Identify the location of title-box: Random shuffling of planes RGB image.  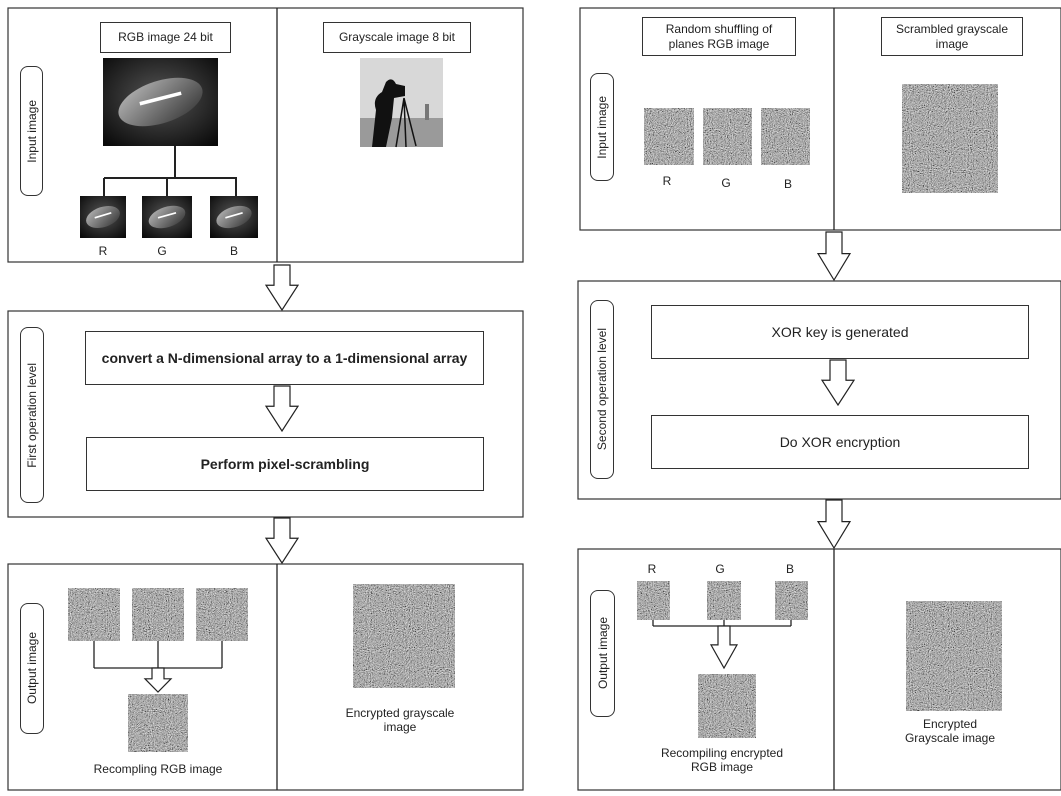
(719, 36).